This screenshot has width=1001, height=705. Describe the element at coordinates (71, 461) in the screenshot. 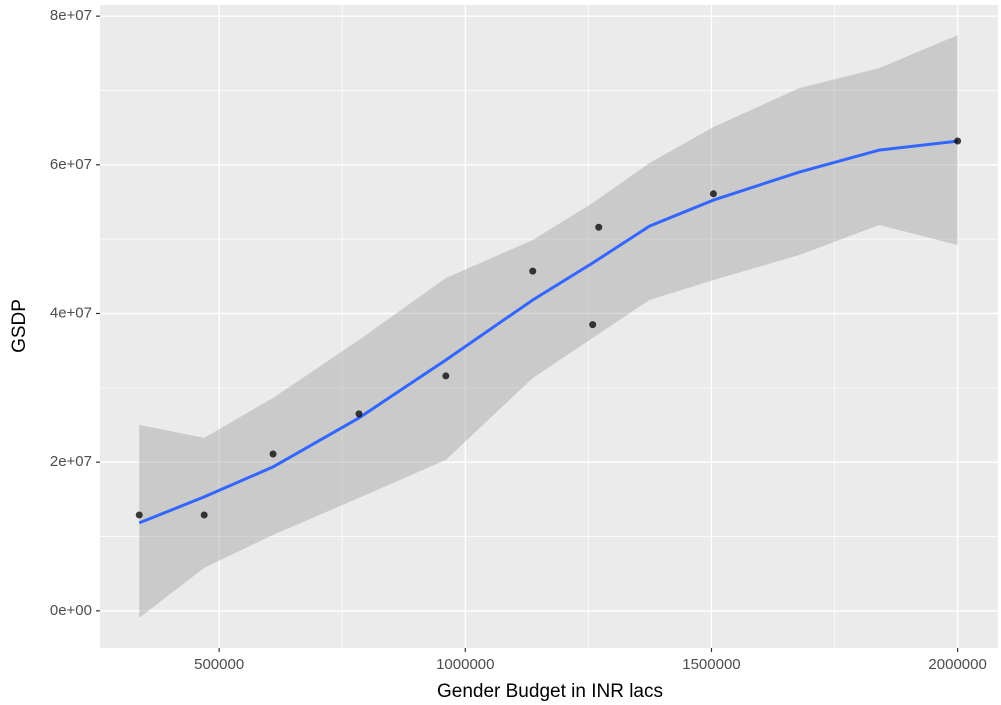

I see `y-tick-label: 2e+07` at that location.